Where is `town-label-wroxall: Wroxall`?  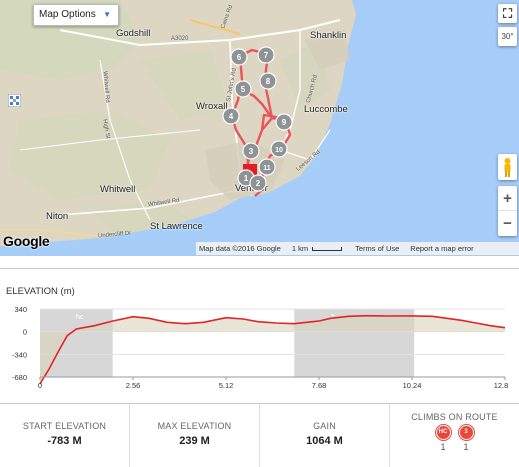
town-label-wroxall: Wroxall is located at coordinates (212, 106).